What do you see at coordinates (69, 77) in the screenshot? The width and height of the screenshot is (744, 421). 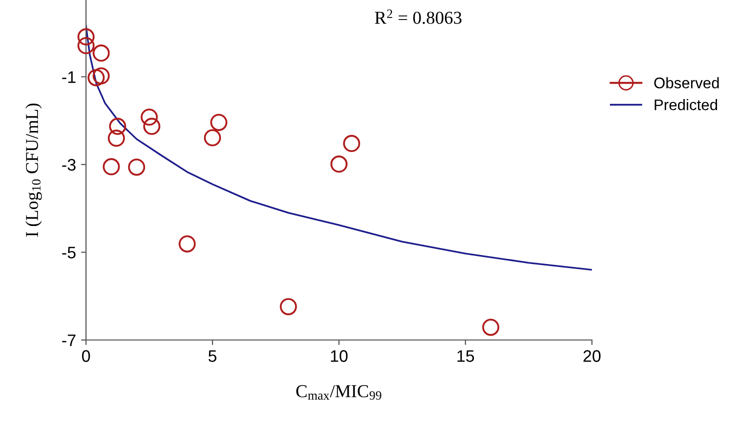 I see `y-tick-label: -1` at bounding box center [69, 77].